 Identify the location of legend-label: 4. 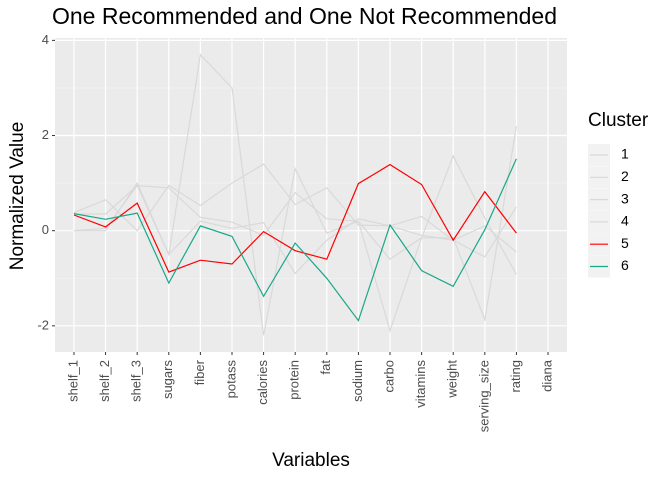
(625, 221).